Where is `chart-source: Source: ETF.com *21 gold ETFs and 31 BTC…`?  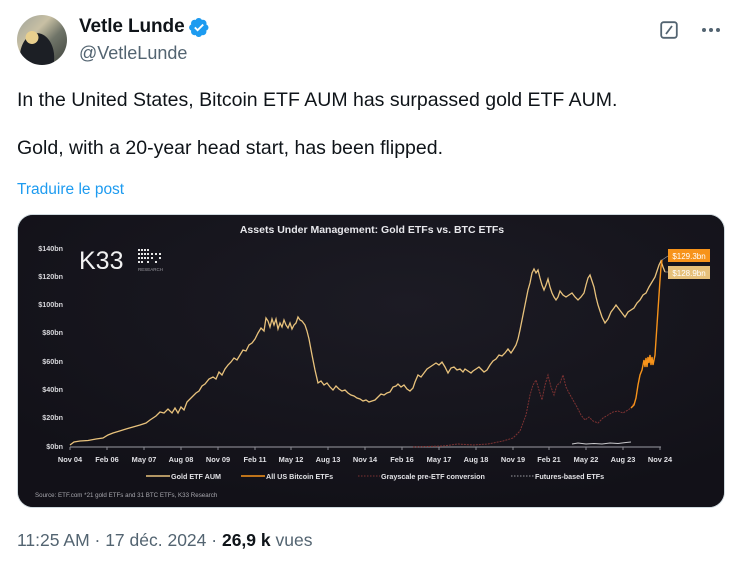
chart-source: Source: ETF.com *21 gold ETFs and 31 BTC… is located at coordinates (126, 495).